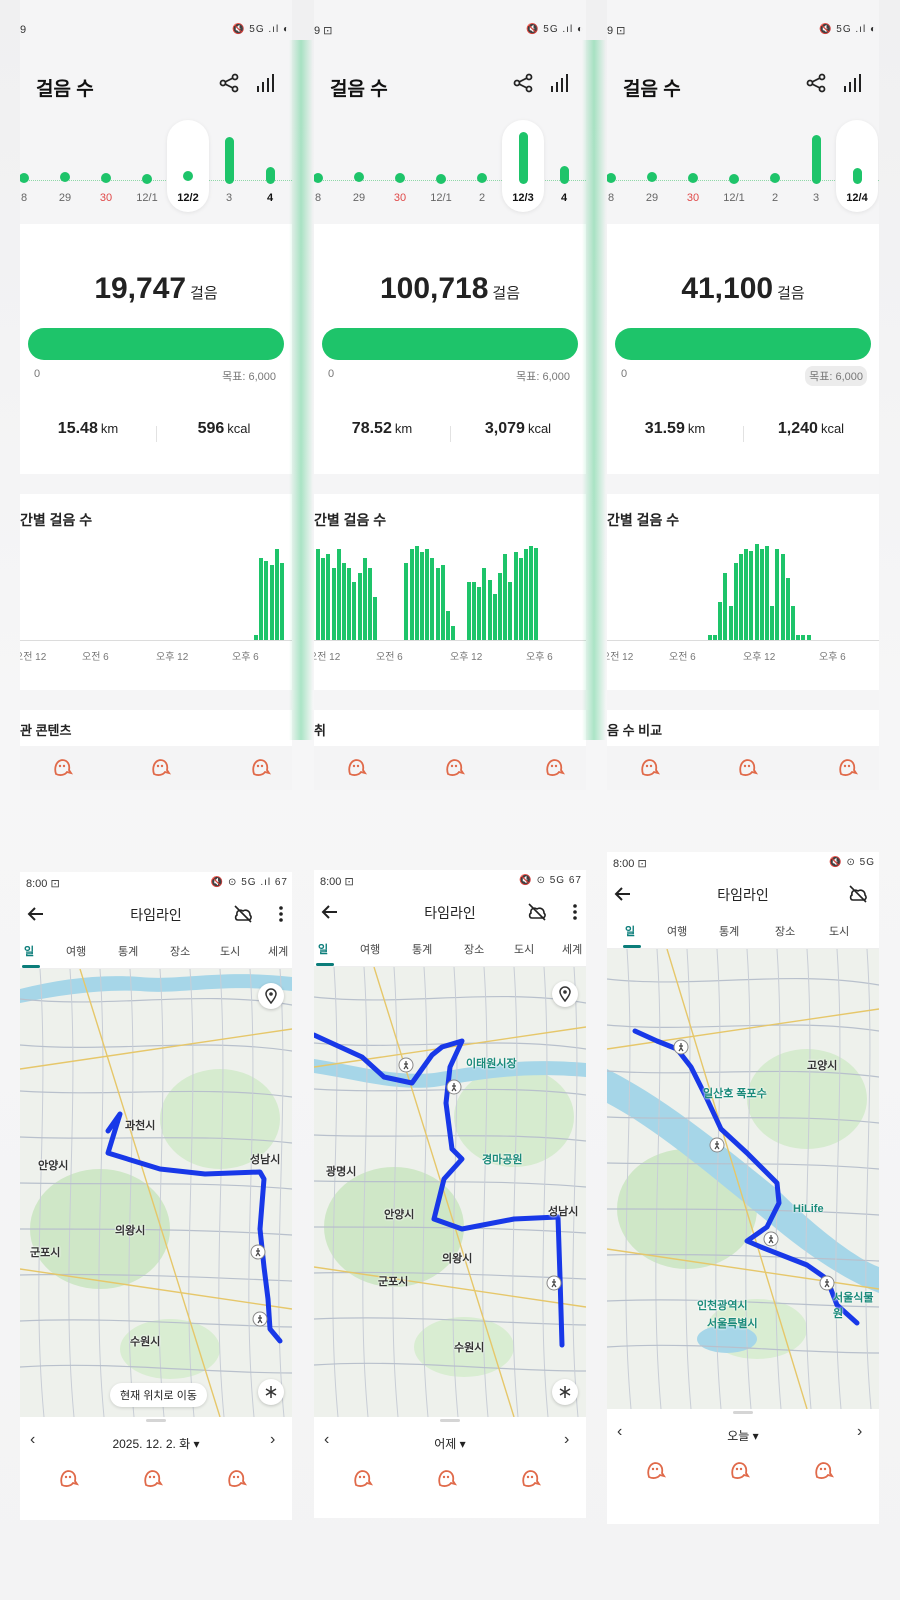  What do you see at coordinates (450, 1444) in the screenshot?
I see `date-selector: 어제 ▾` at bounding box center [450, 1444].